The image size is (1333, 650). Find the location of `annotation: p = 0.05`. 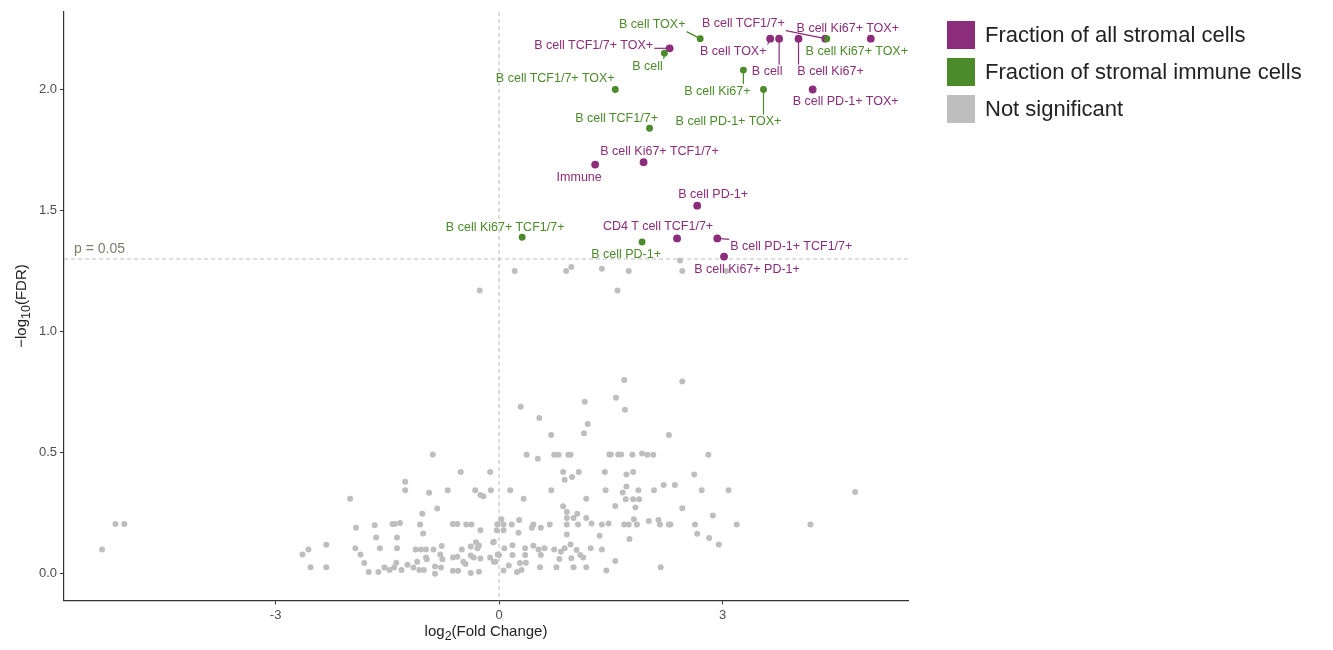

annotation: p = 0.05 is located at coordinates (100, 247).